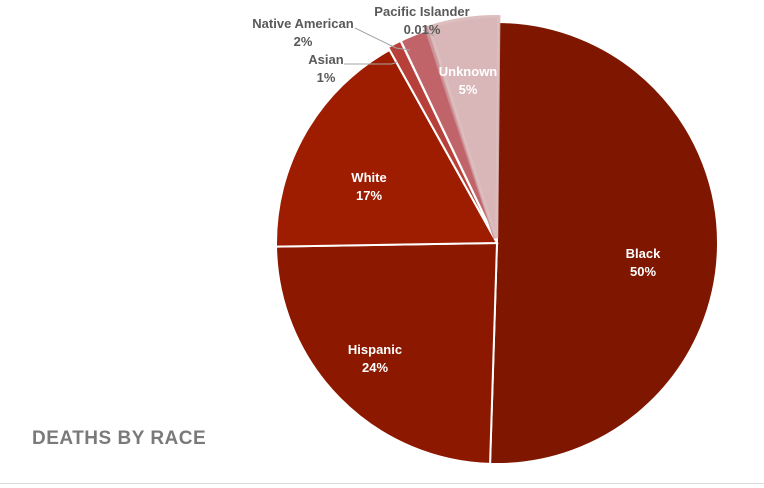 This screenshot has height=488, width=764. Describe the element at coordinates (368, 177) in the screenshot. I see `slice-label-white: White` at that location.